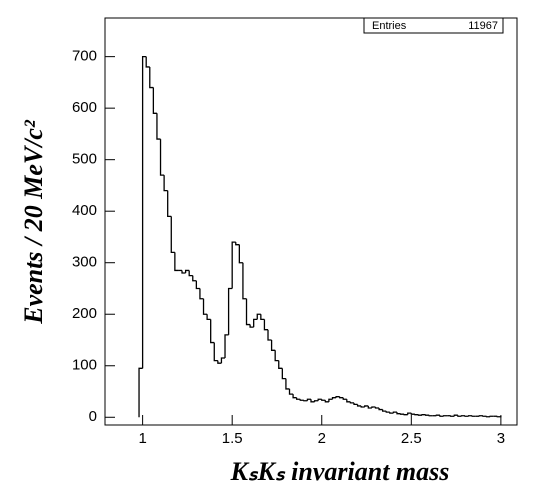  I want to click on y-tick-label: 100, so click(84, 365).